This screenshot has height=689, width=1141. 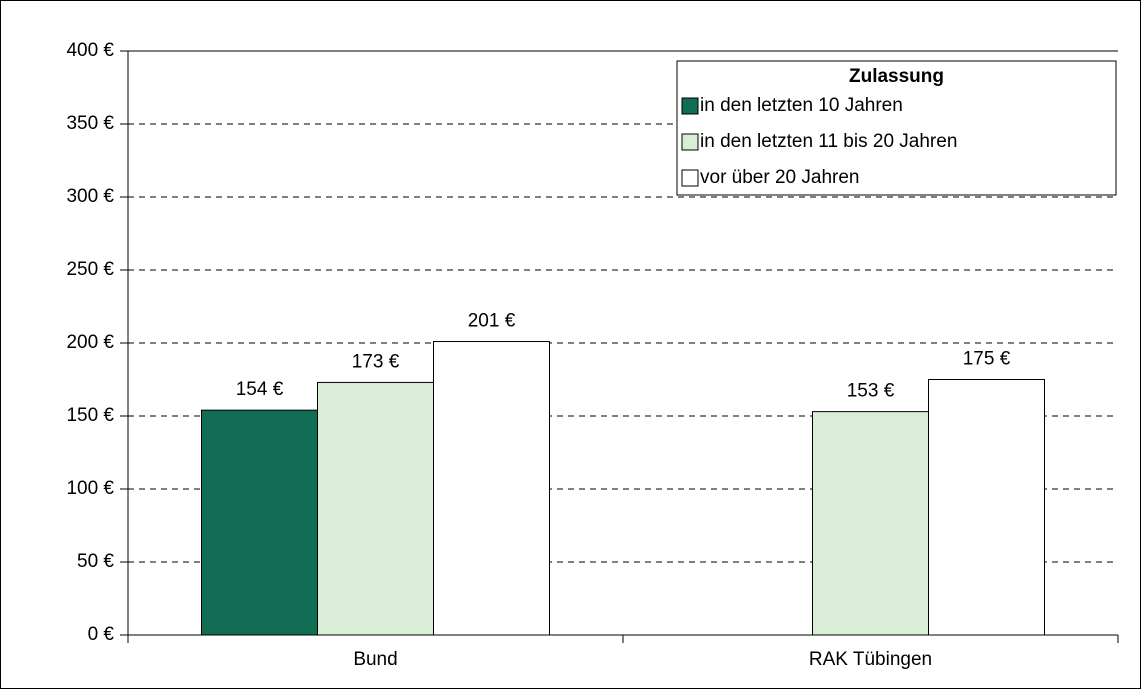 I want to click on y-tick-label: 100 €, so click(x=90, y=488).